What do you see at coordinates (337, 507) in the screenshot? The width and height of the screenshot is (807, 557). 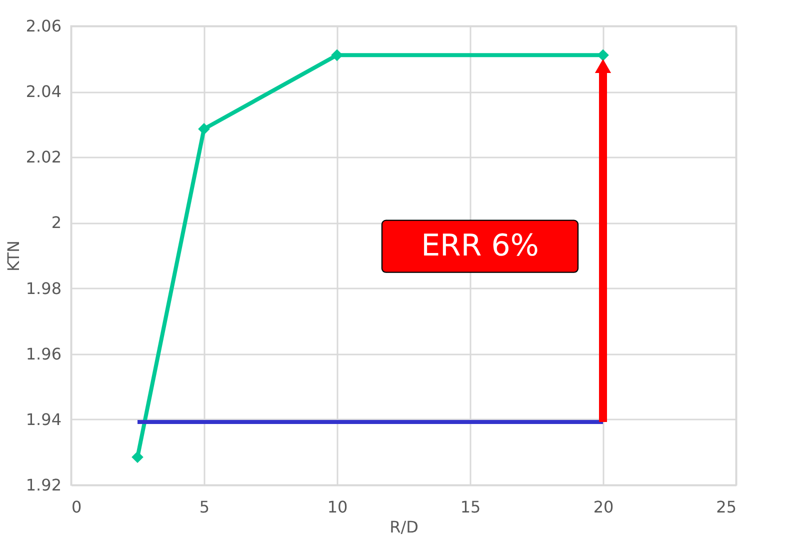 I see `x-tick-label: 10` at bounding box center [337, 507].